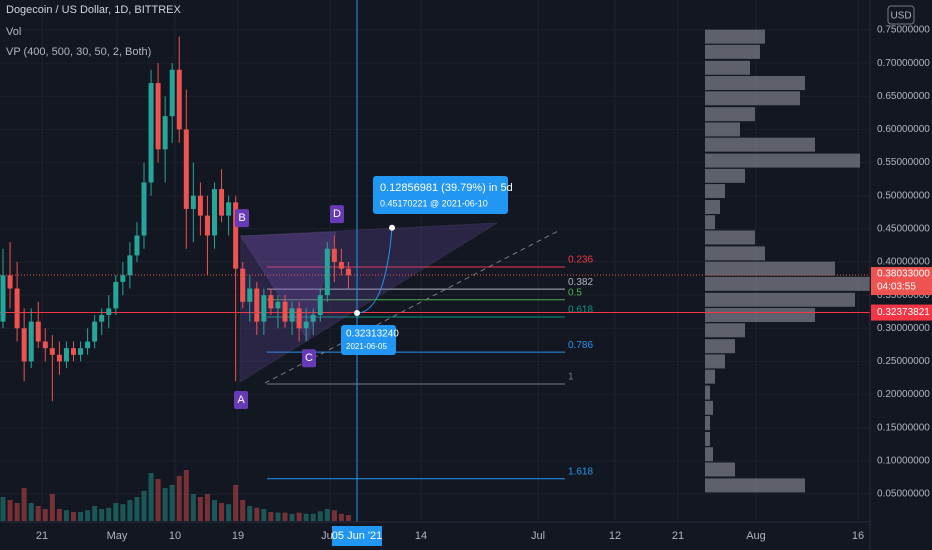  What do you see at coordinates (374, 270) in the screenshot?
I see `projection-curve` at bounding box center [374, 270].